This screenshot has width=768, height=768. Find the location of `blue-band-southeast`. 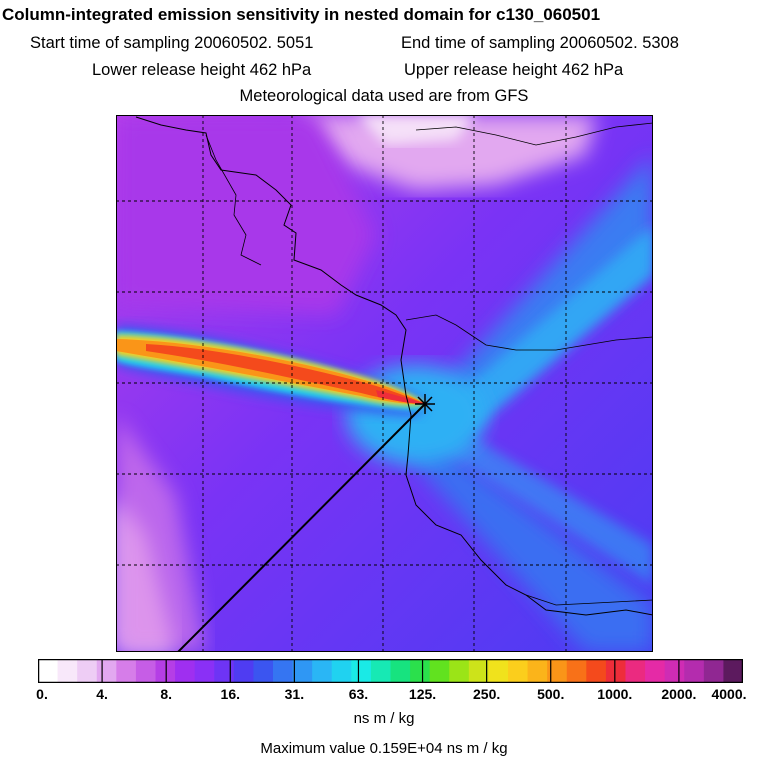

blue-band-southeast is located at coordinates (529, 538).